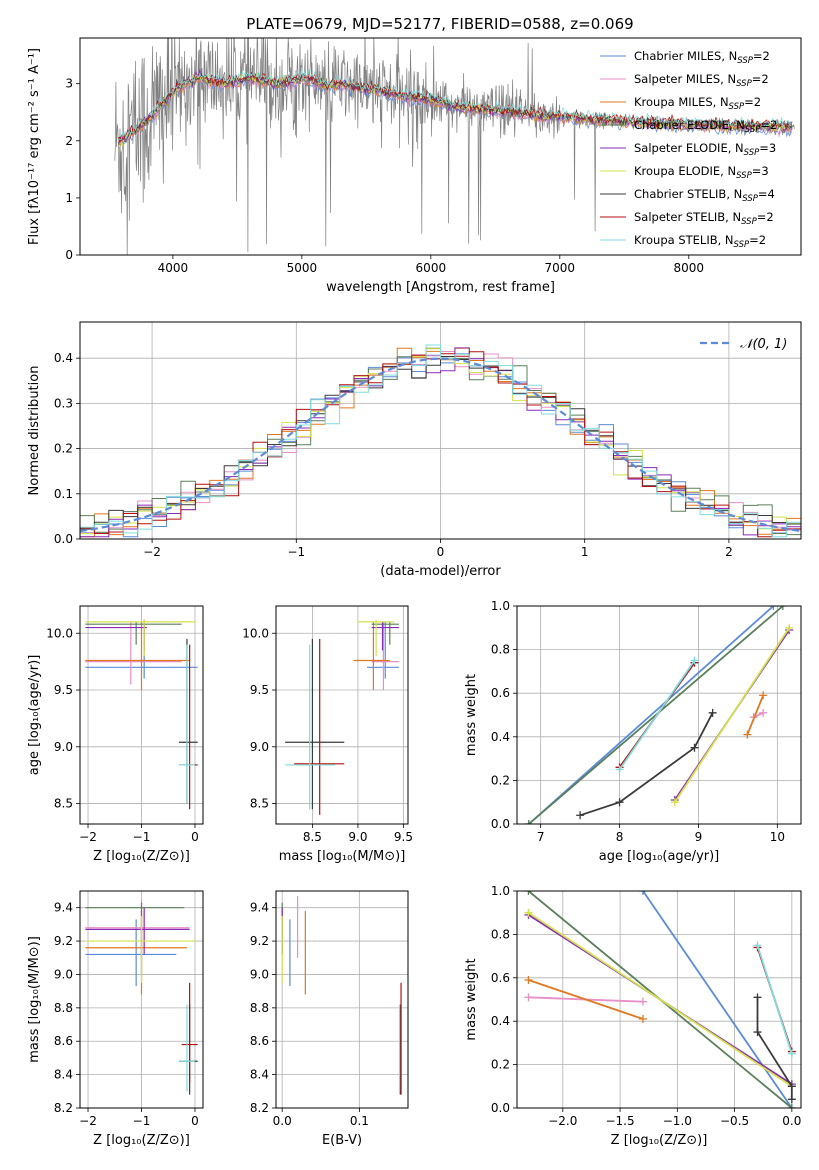  Describe the element at coordinates (500, 891) in the screenshot. I see `y-tick-label: 1.0` at that location.